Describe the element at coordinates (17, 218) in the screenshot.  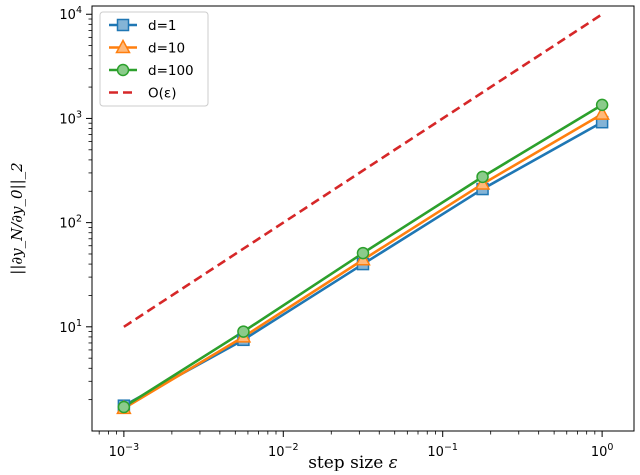
I see `y-axis-label: ||∂y_N/∂y_0||_2` at that location.